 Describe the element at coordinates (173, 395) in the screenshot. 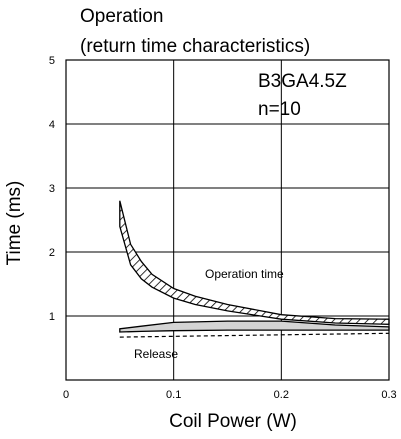

I see `x-tick-label: 0.1` at that location.